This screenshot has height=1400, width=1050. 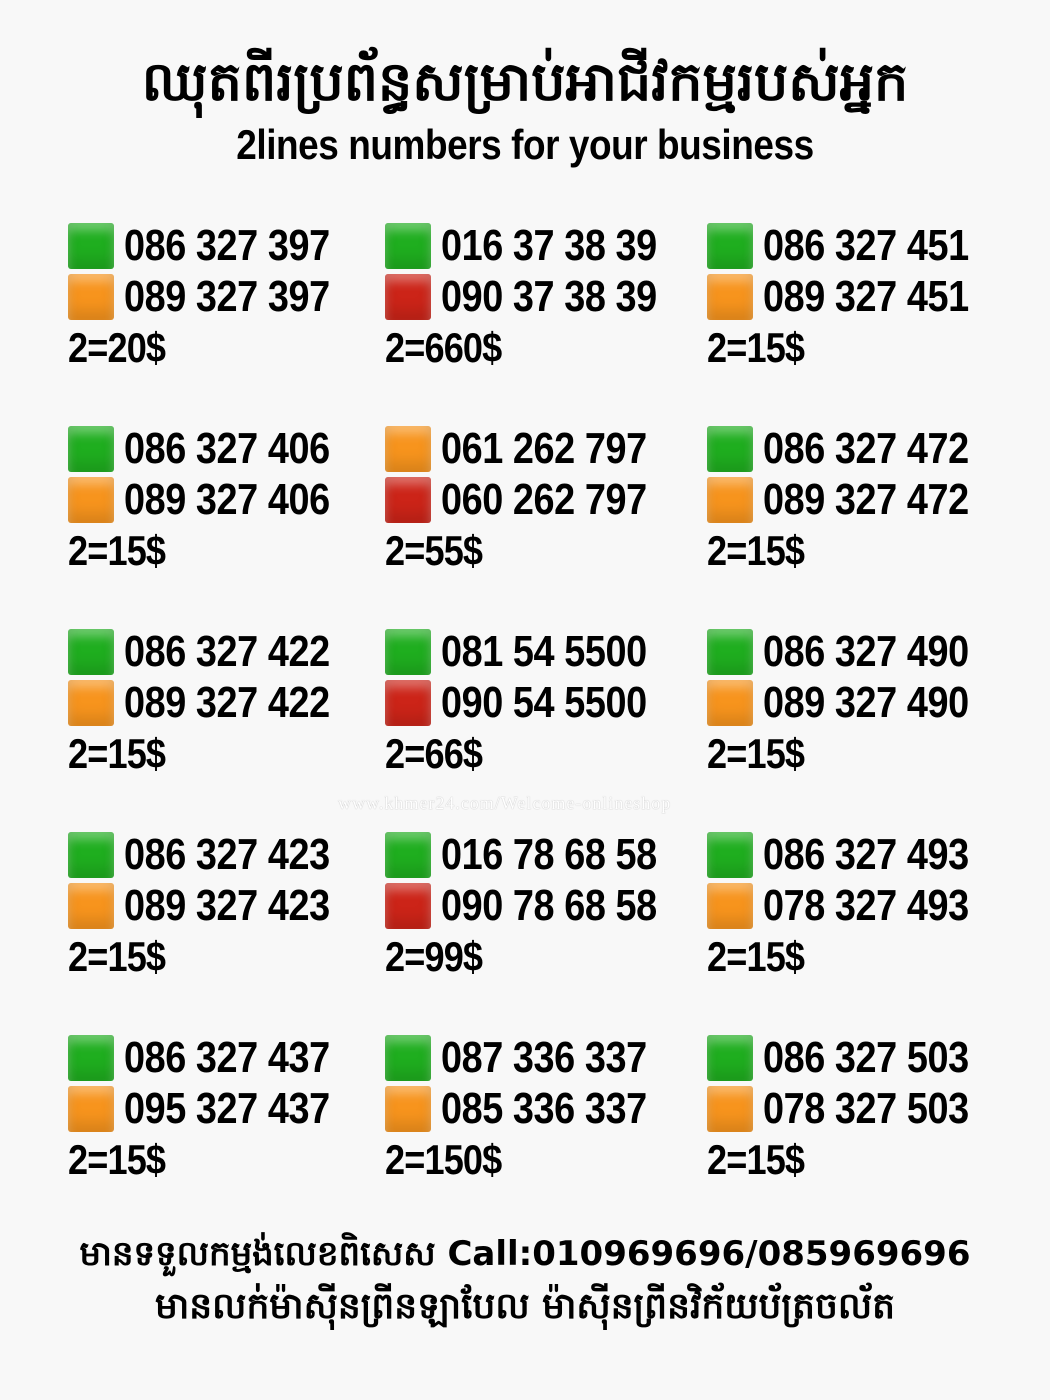 I want to click on phone-line: 089 327 422, so click(x=226, y=702).